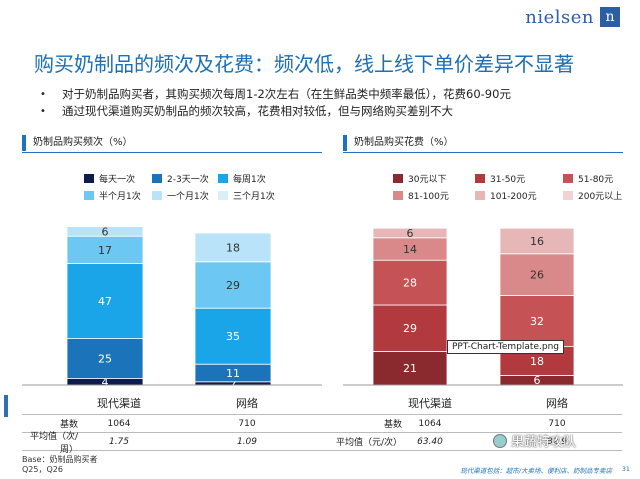 The image size is (640, 479). What do you see at coordinates (610, 17) in the screenshot?
I see `brand-mark-icon: n` at bounding box center [610, 17].